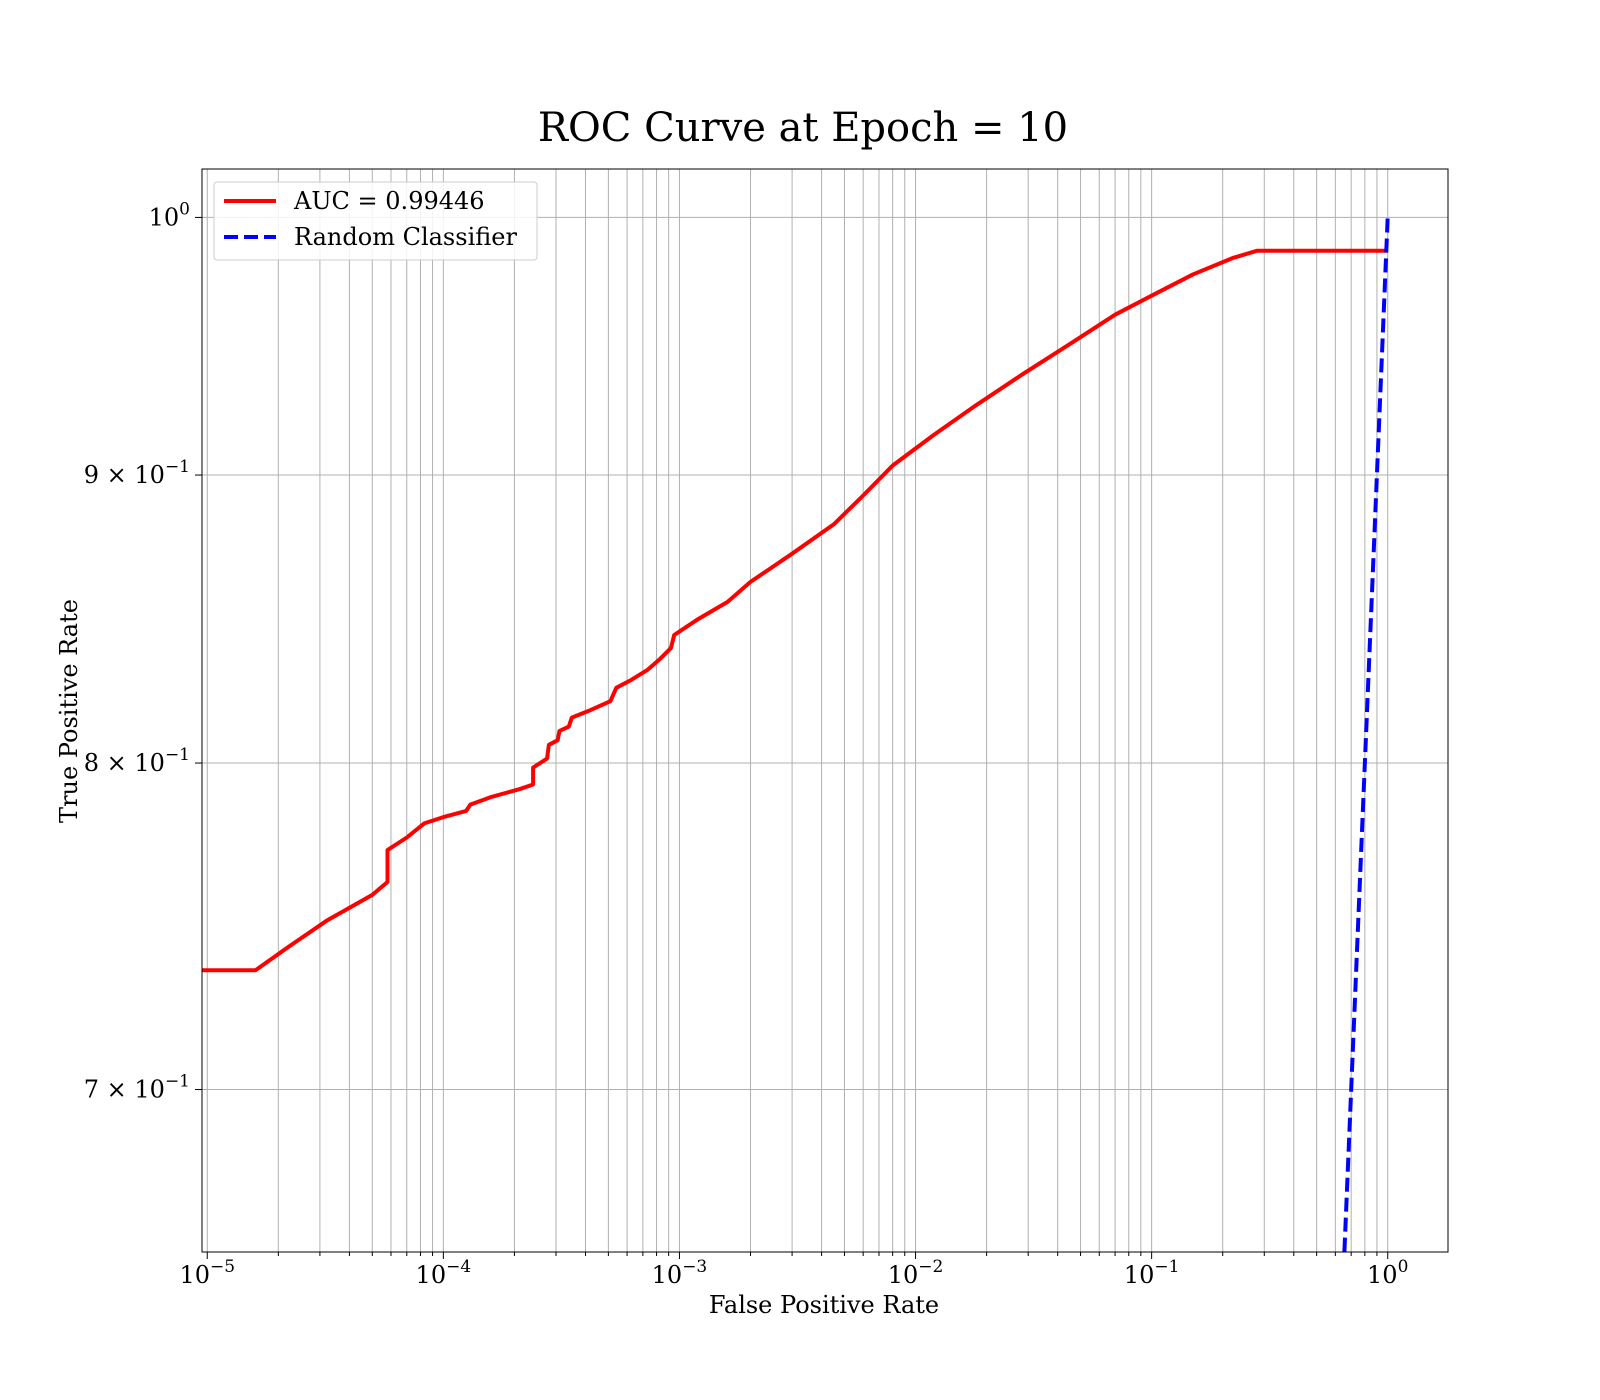 The image size is (1600, 1400). What do you see at coordinates (694, 1267) in the screenshot?
I see `x-tick-exponent: −3` at bounding box center [694, 1267].